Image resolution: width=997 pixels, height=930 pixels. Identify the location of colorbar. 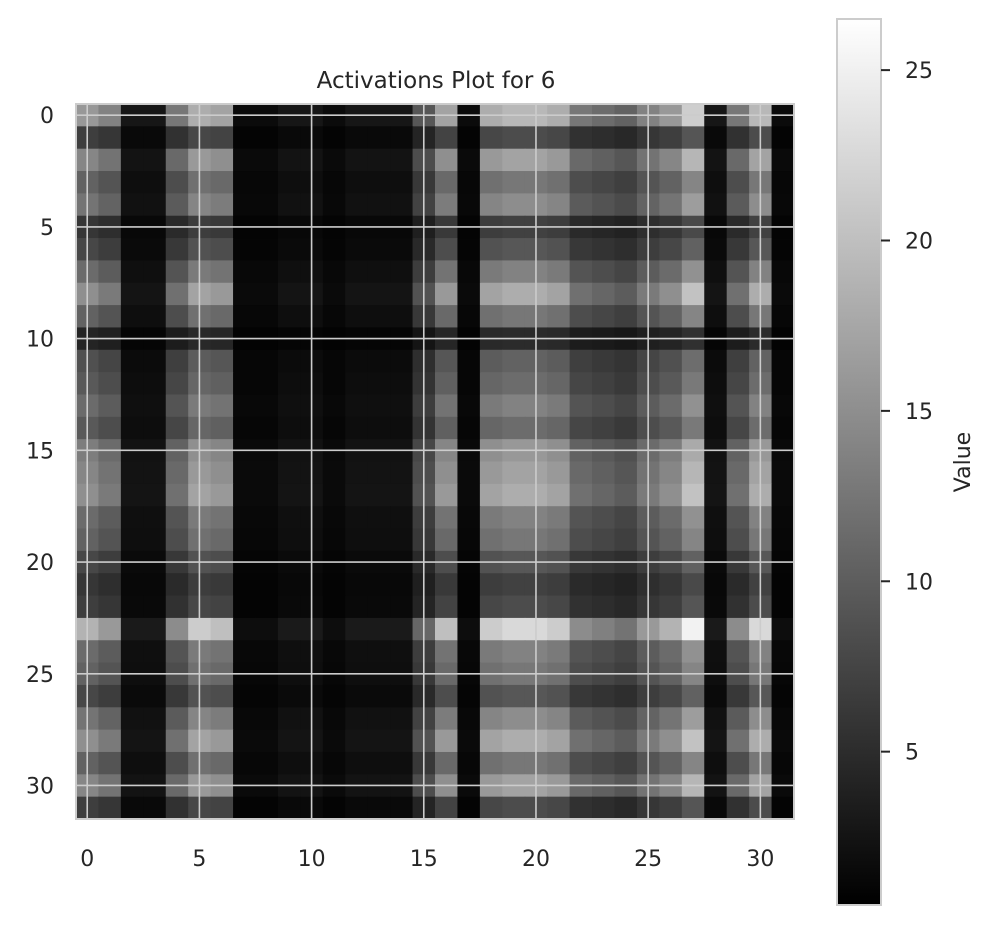
(859, 462).